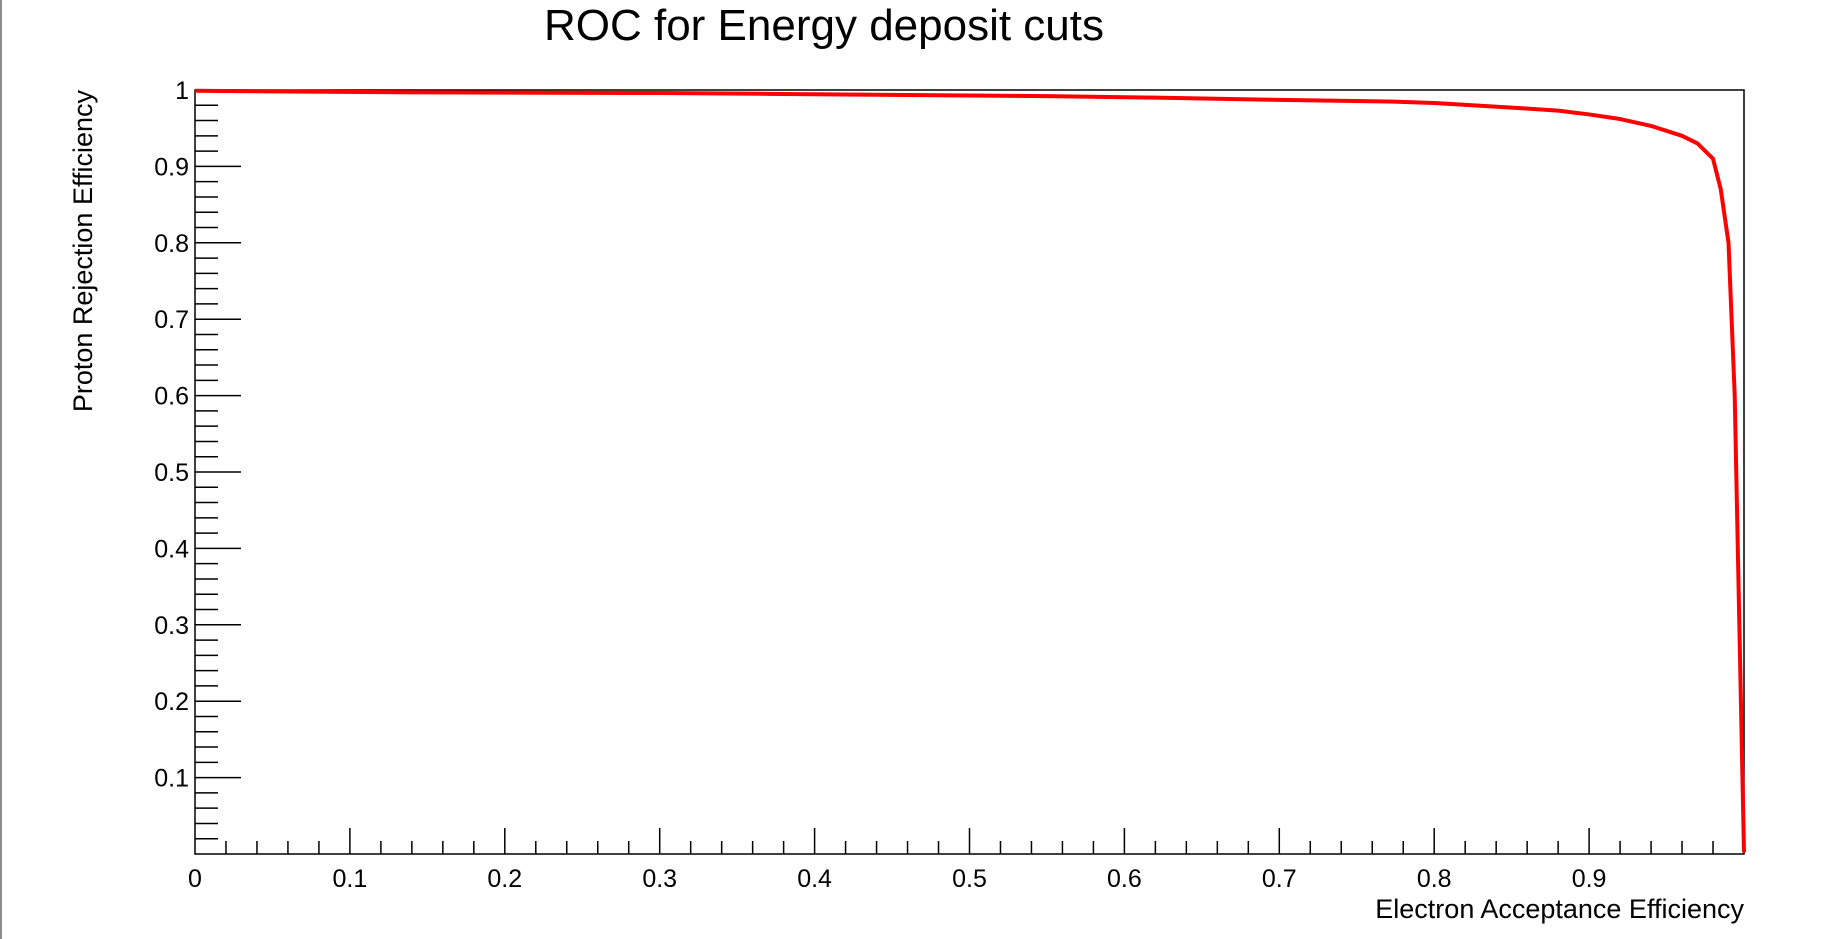 The height and width of the screenshot is (939, 1830). I want to click on x-tick-label: 0.1, so click(350, 879).